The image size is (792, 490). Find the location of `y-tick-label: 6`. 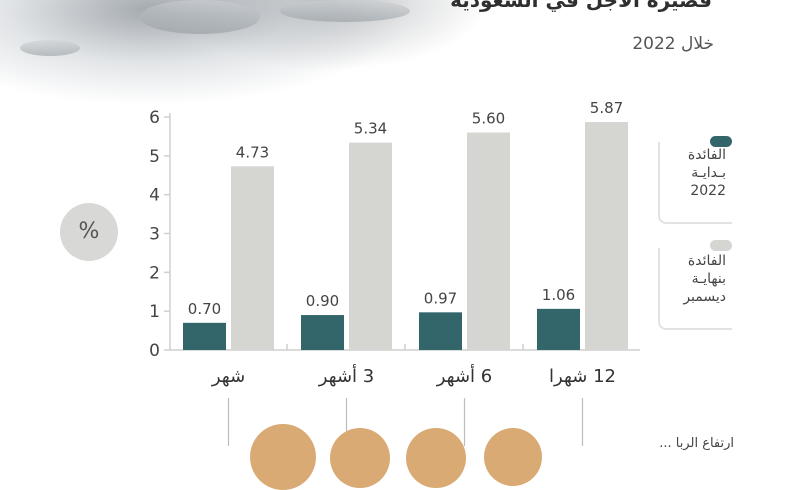

y-tick-label: 6 is located at coordinates (154, 118).